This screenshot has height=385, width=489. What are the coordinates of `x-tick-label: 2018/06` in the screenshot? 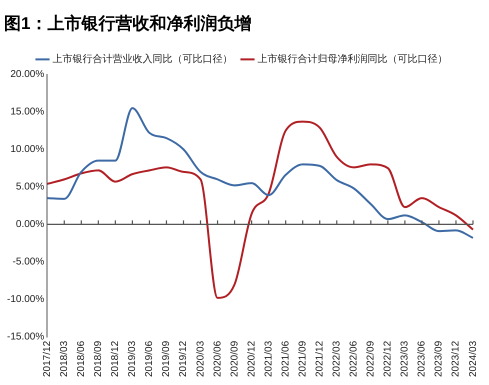 It's located at (82, 359).